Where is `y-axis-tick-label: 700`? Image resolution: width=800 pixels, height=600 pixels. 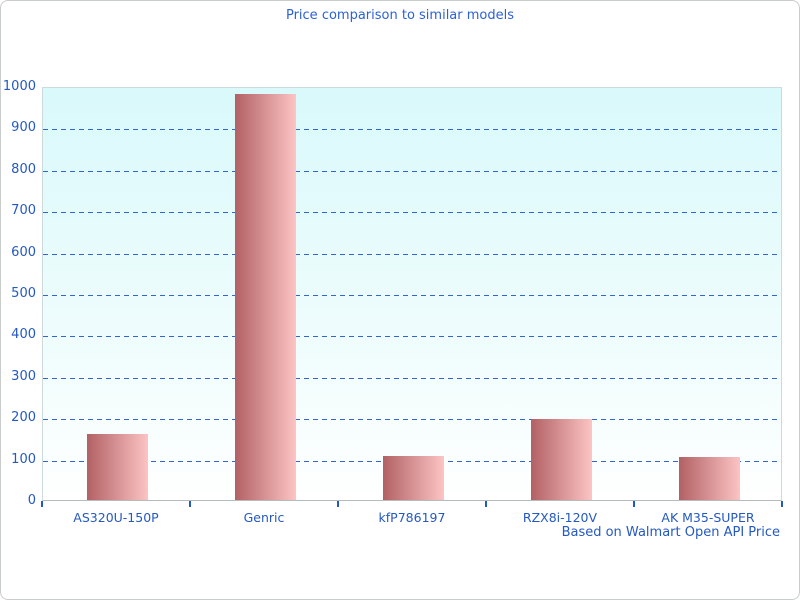 y-axis-tick-label: 700 is located at coordinates (23, 211).